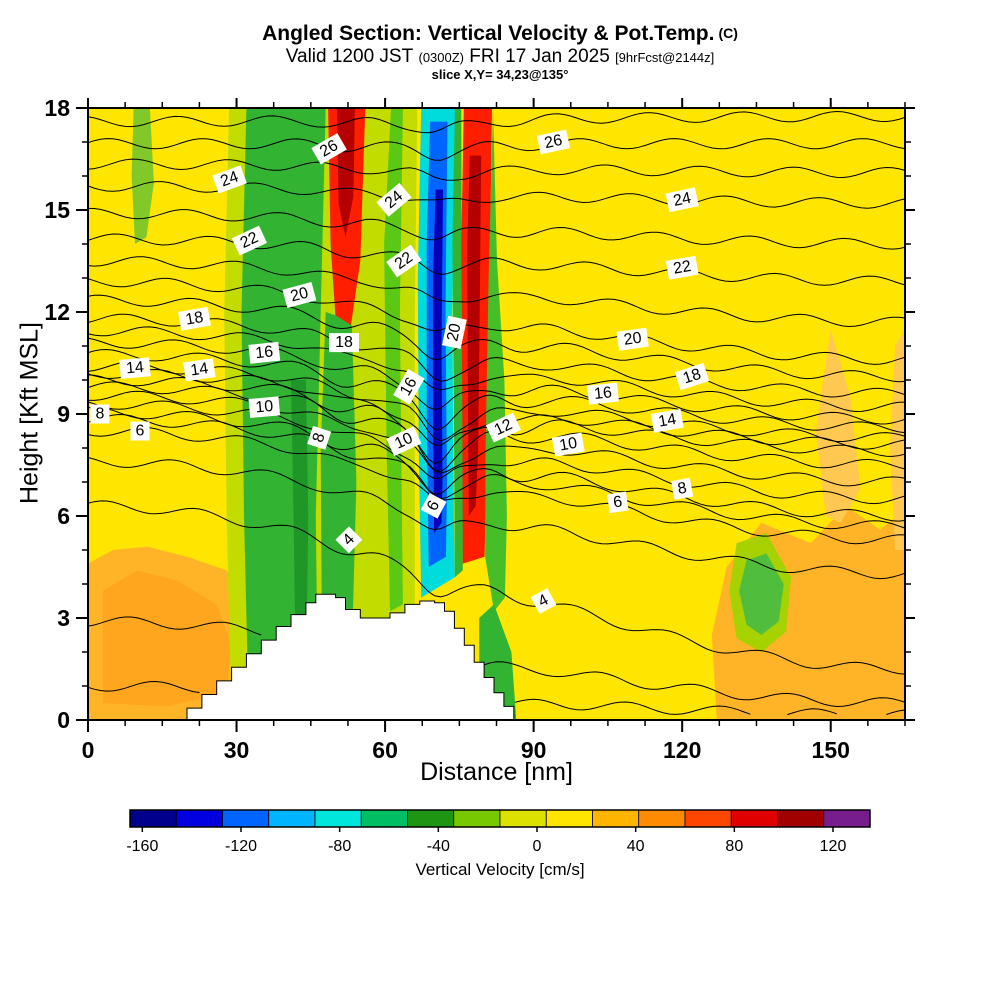 This screenshot has width=1000, height=1000. I want to click on colorbar-tick-label: -120, so click(241, 846).